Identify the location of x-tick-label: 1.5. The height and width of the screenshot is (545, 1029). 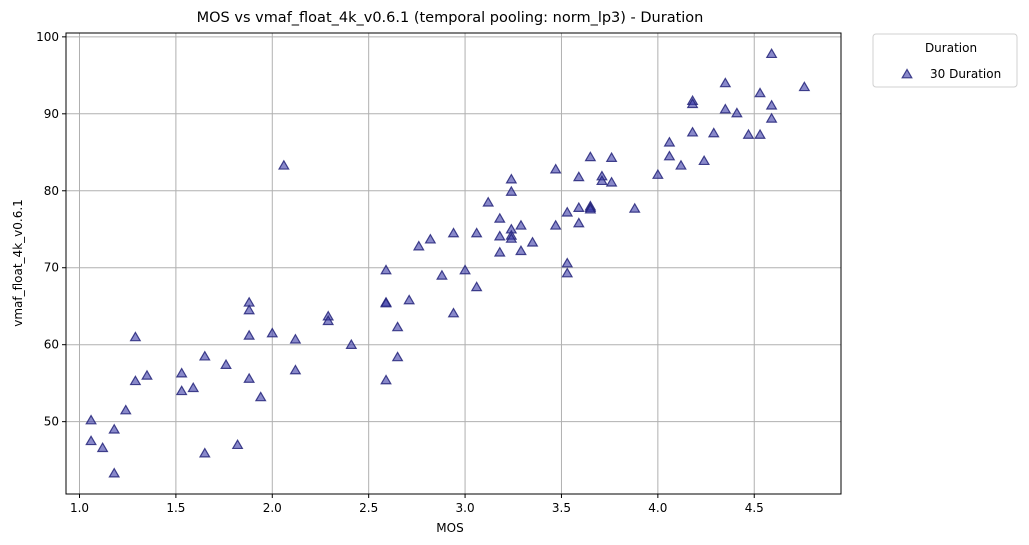
(175, 508).